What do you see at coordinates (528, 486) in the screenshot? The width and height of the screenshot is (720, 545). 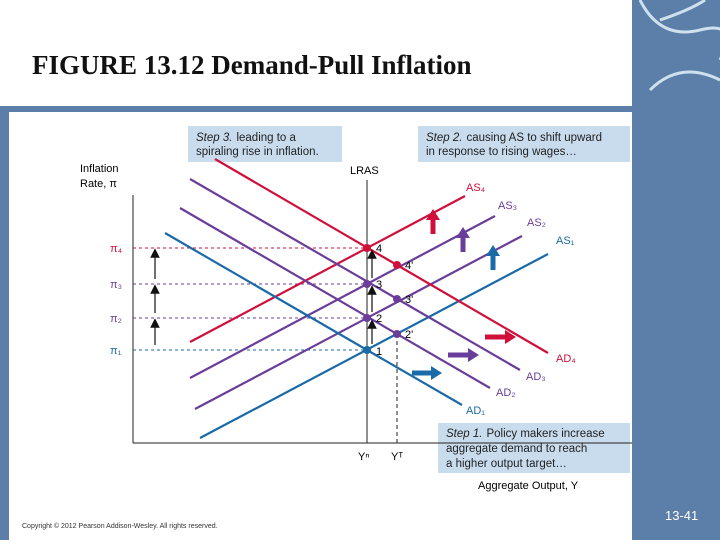 I see `x-axis-label: Aggregate Output, Y` at bounding box center [528, 486].